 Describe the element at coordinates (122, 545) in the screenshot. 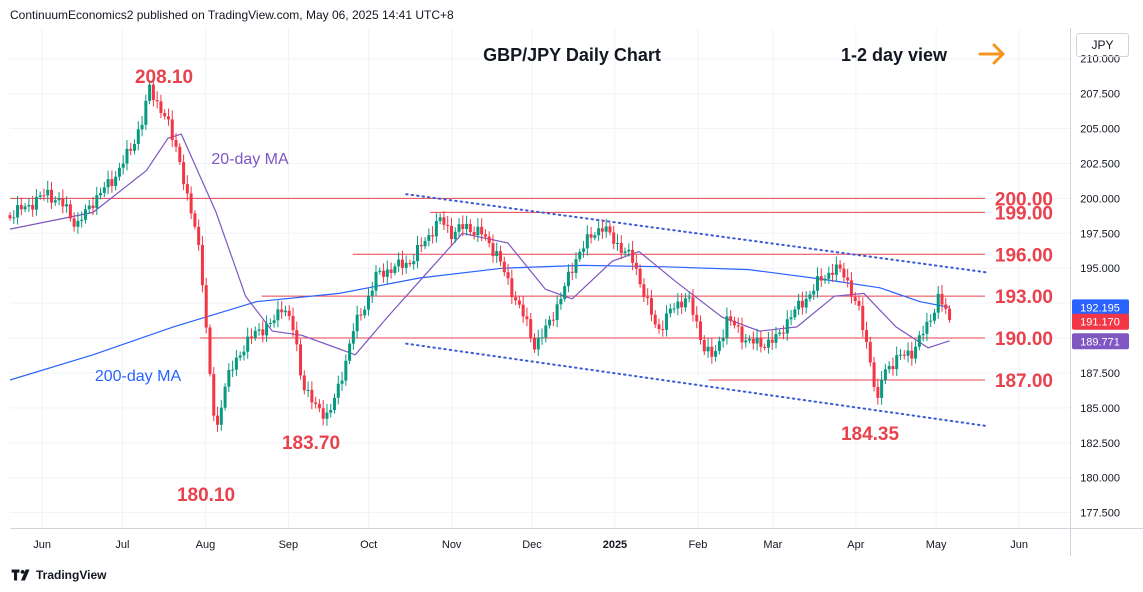

I see `x-tick-label: Jul` at that location.